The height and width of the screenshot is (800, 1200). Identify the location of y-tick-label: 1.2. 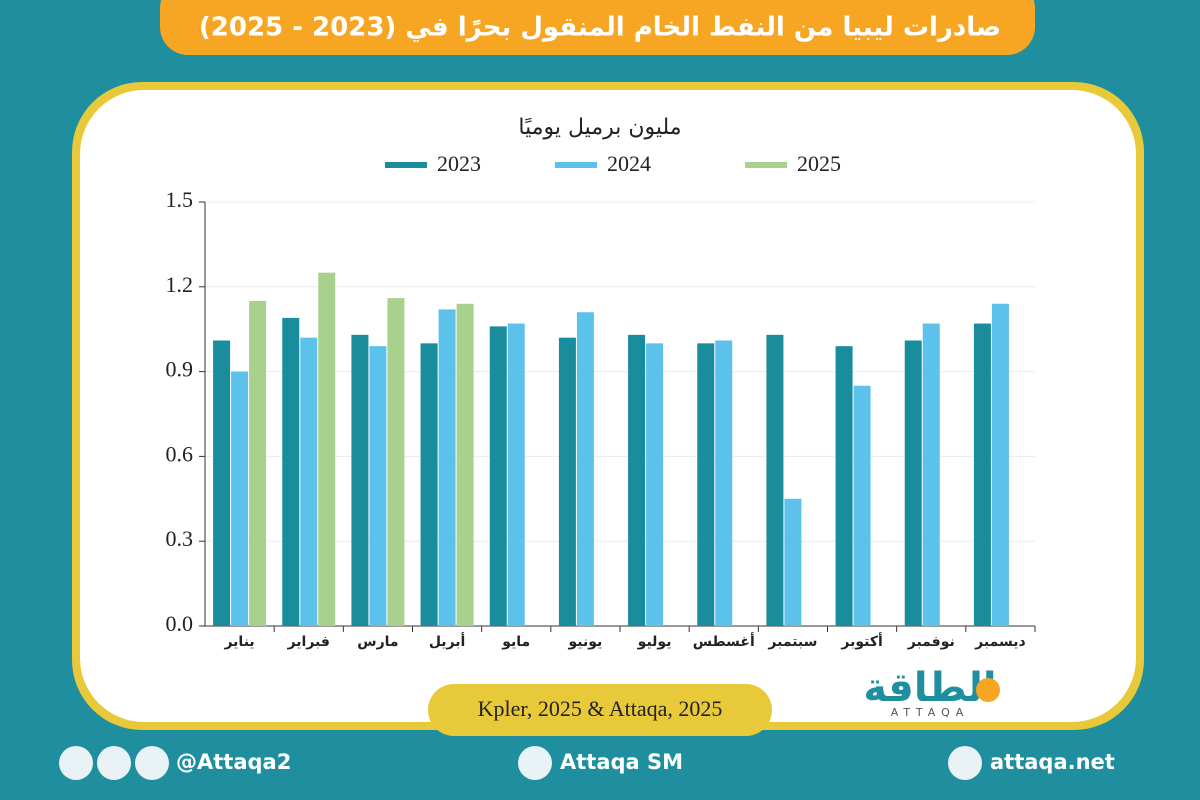
(180, 284).